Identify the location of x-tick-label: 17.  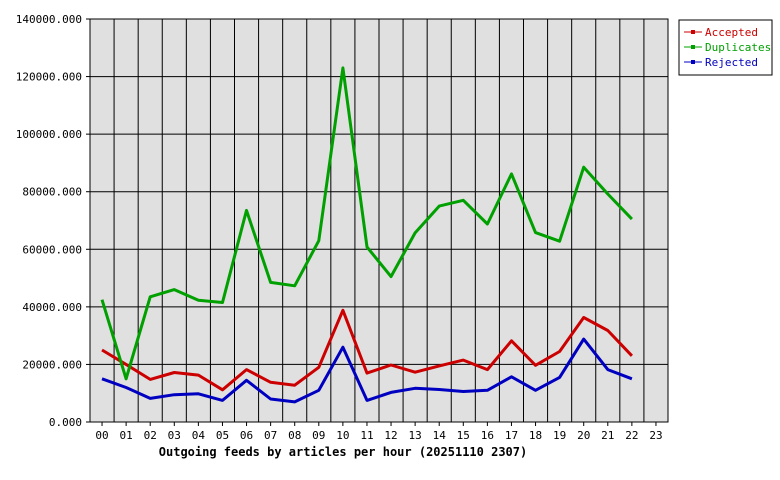
(511, 435).